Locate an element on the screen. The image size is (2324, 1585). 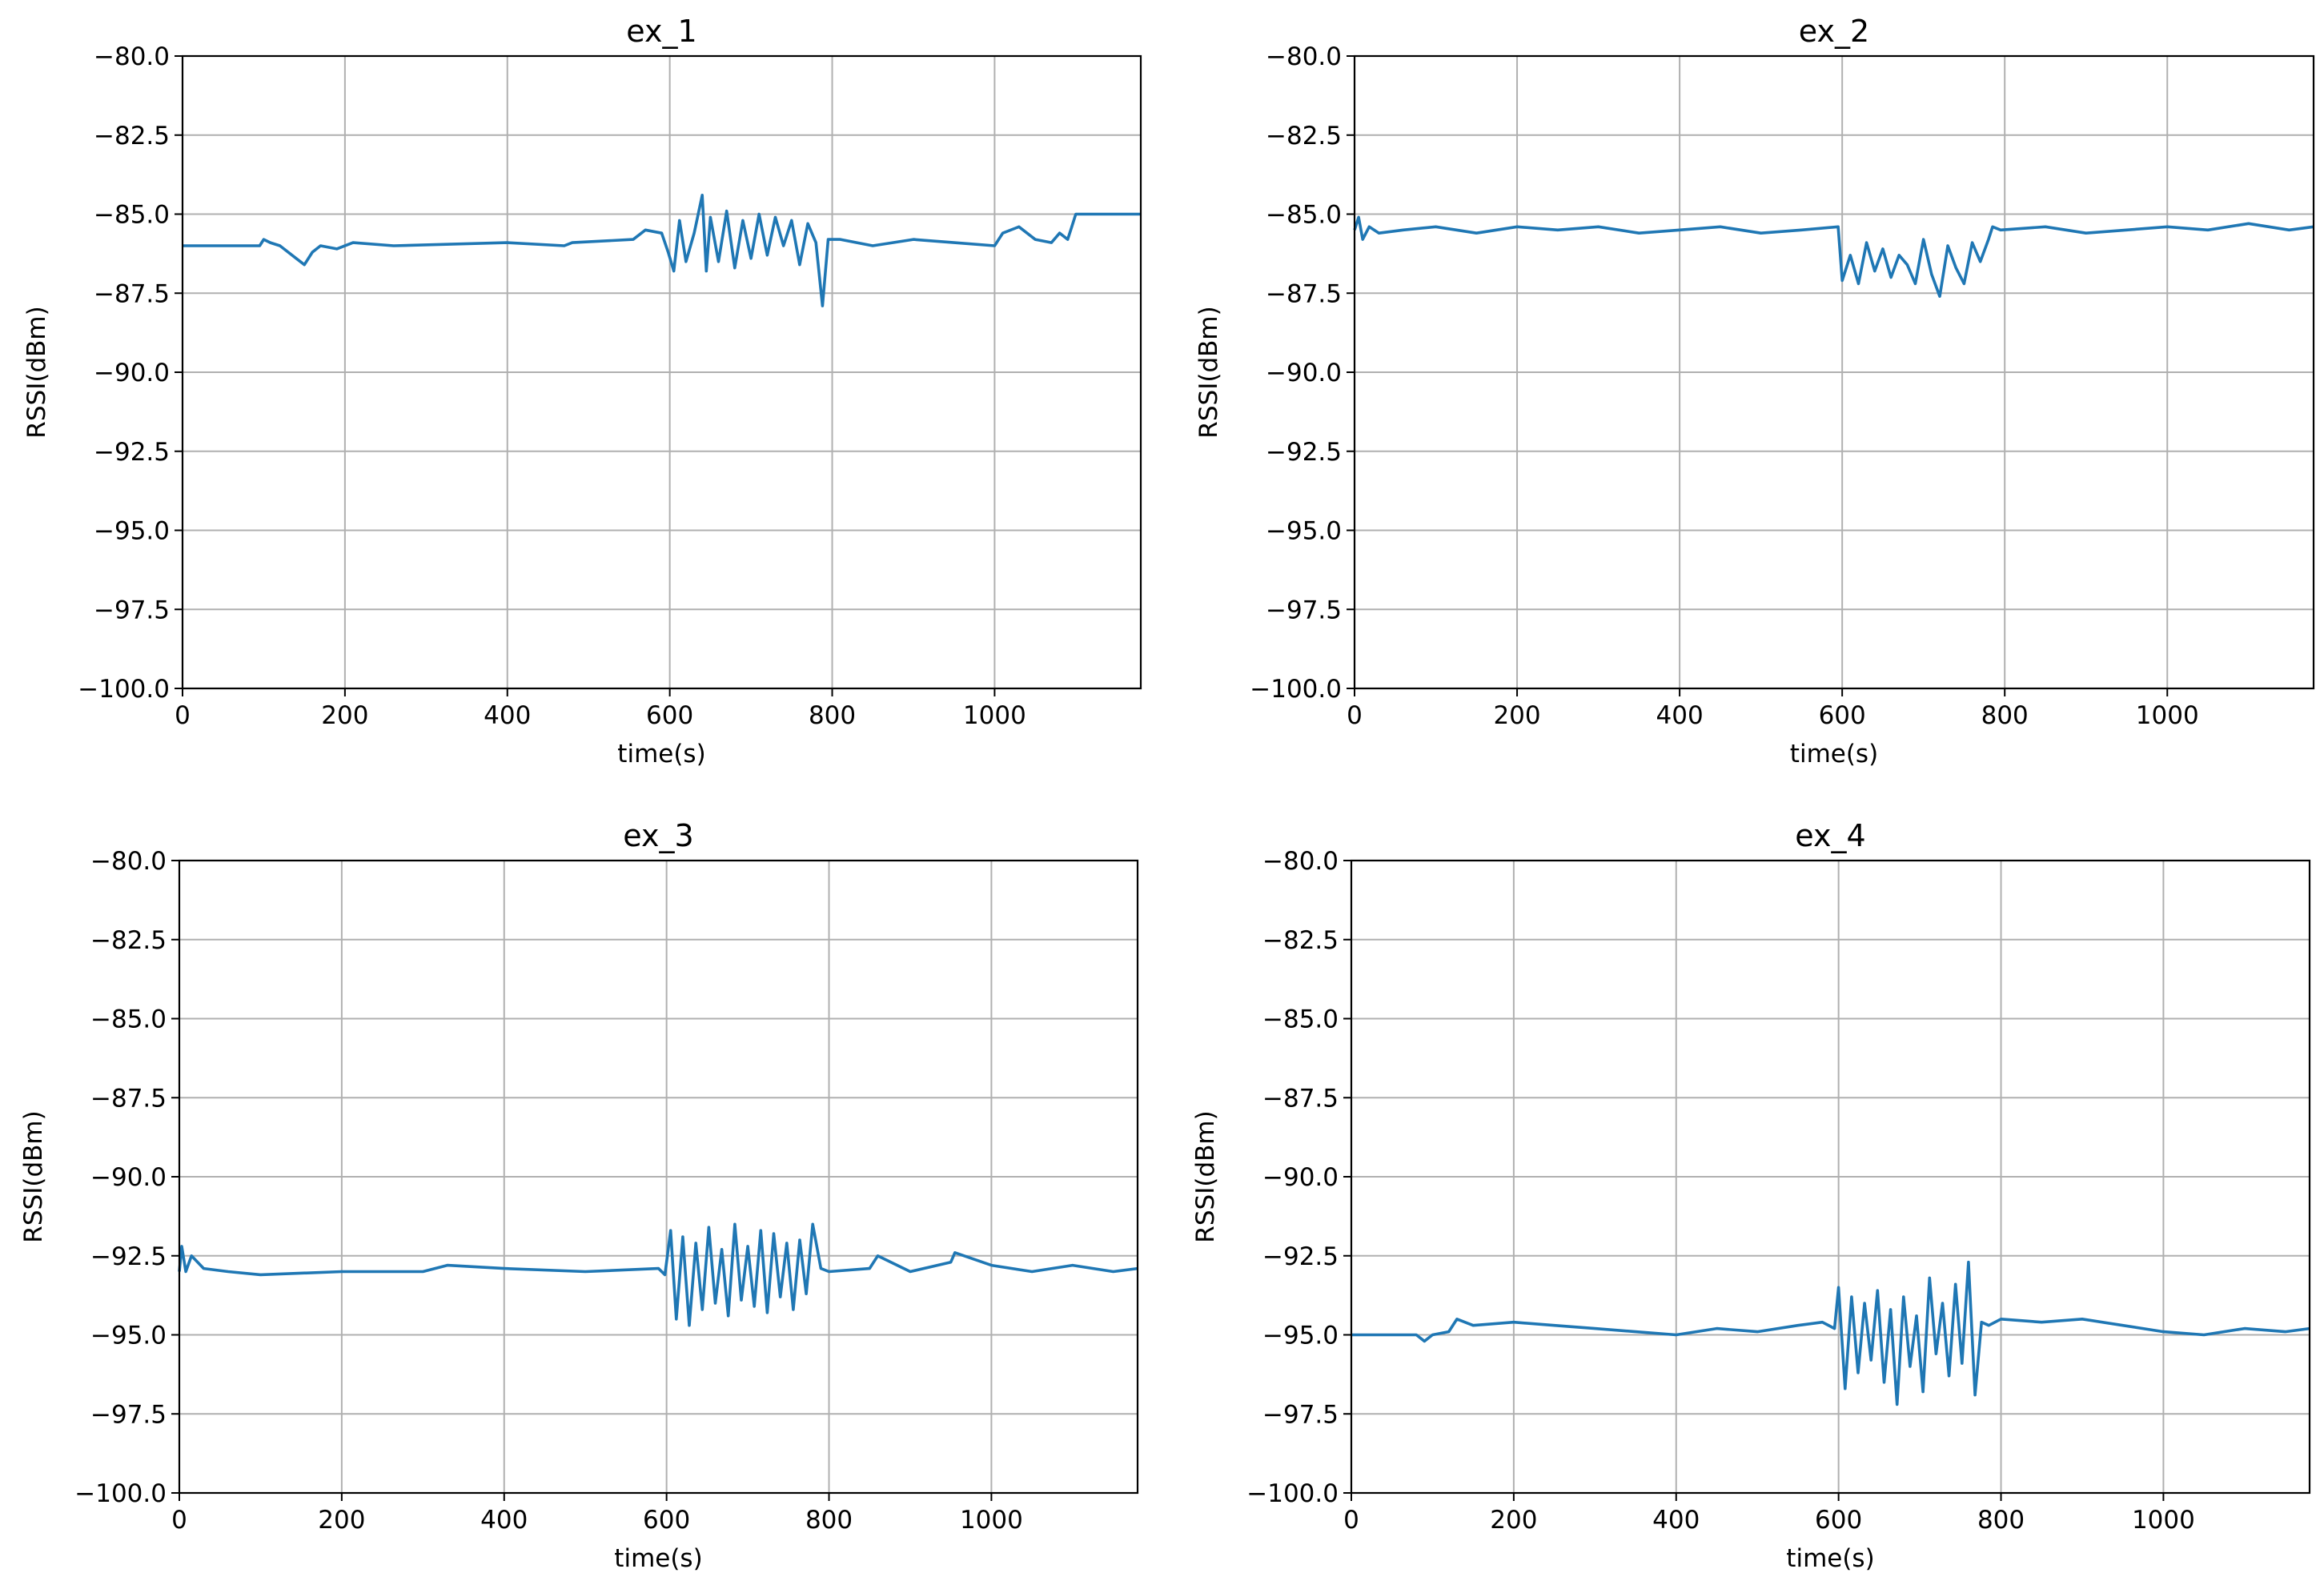
chart-title: ex_1 is located at coordinates (661, 31).